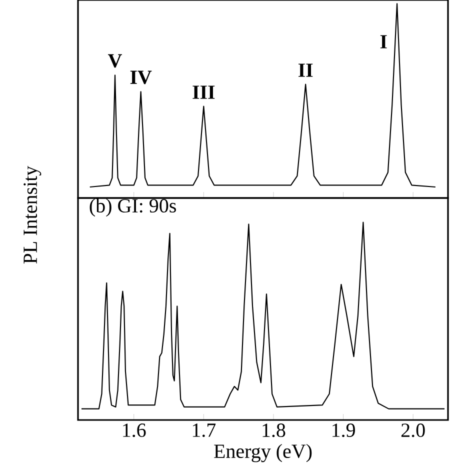 This screenshot has height=474, width=474. I want to click on annotation: V, so click(115, 61).